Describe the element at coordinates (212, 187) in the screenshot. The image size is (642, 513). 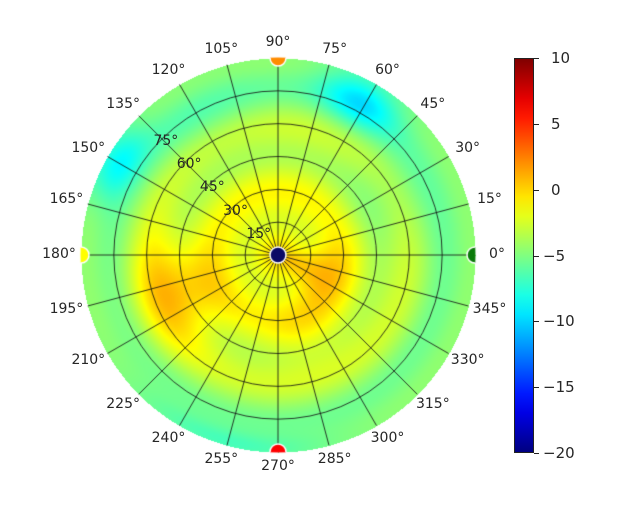
I see `r-tick-label: 45°` at that location.